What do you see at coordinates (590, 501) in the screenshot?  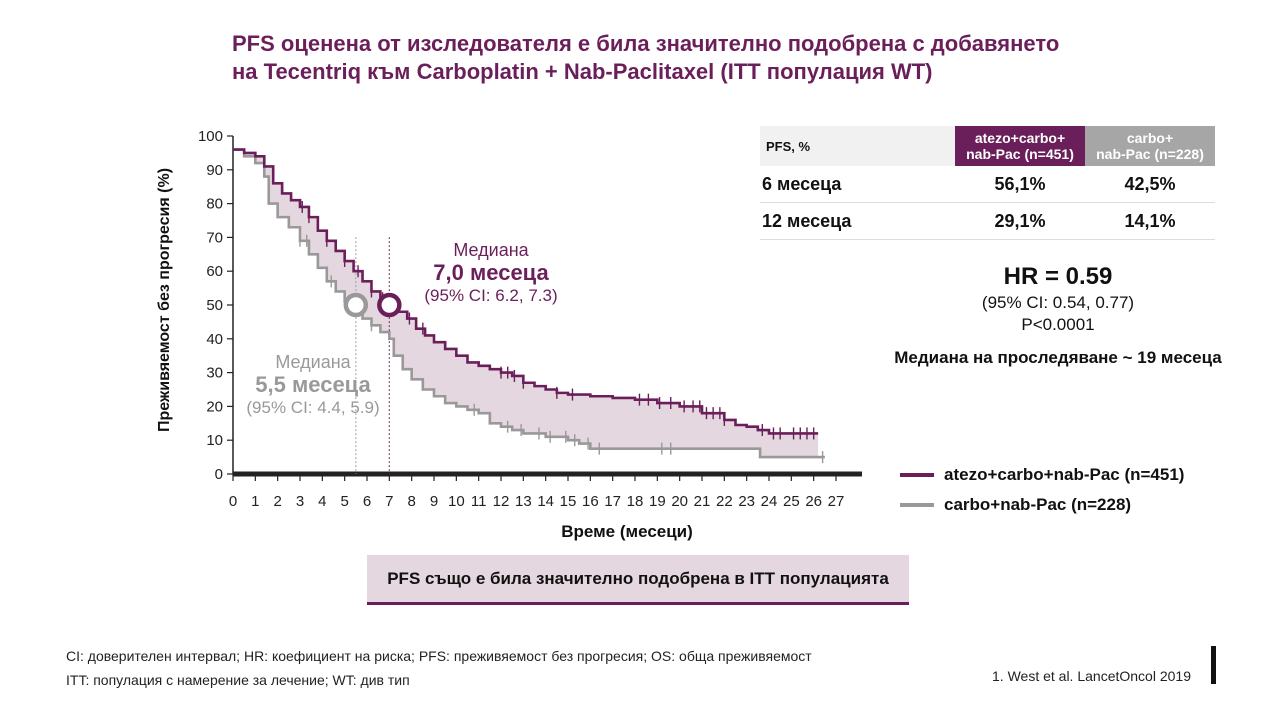 I see `x-tick-label: 16` at bounding box center [590, 501].